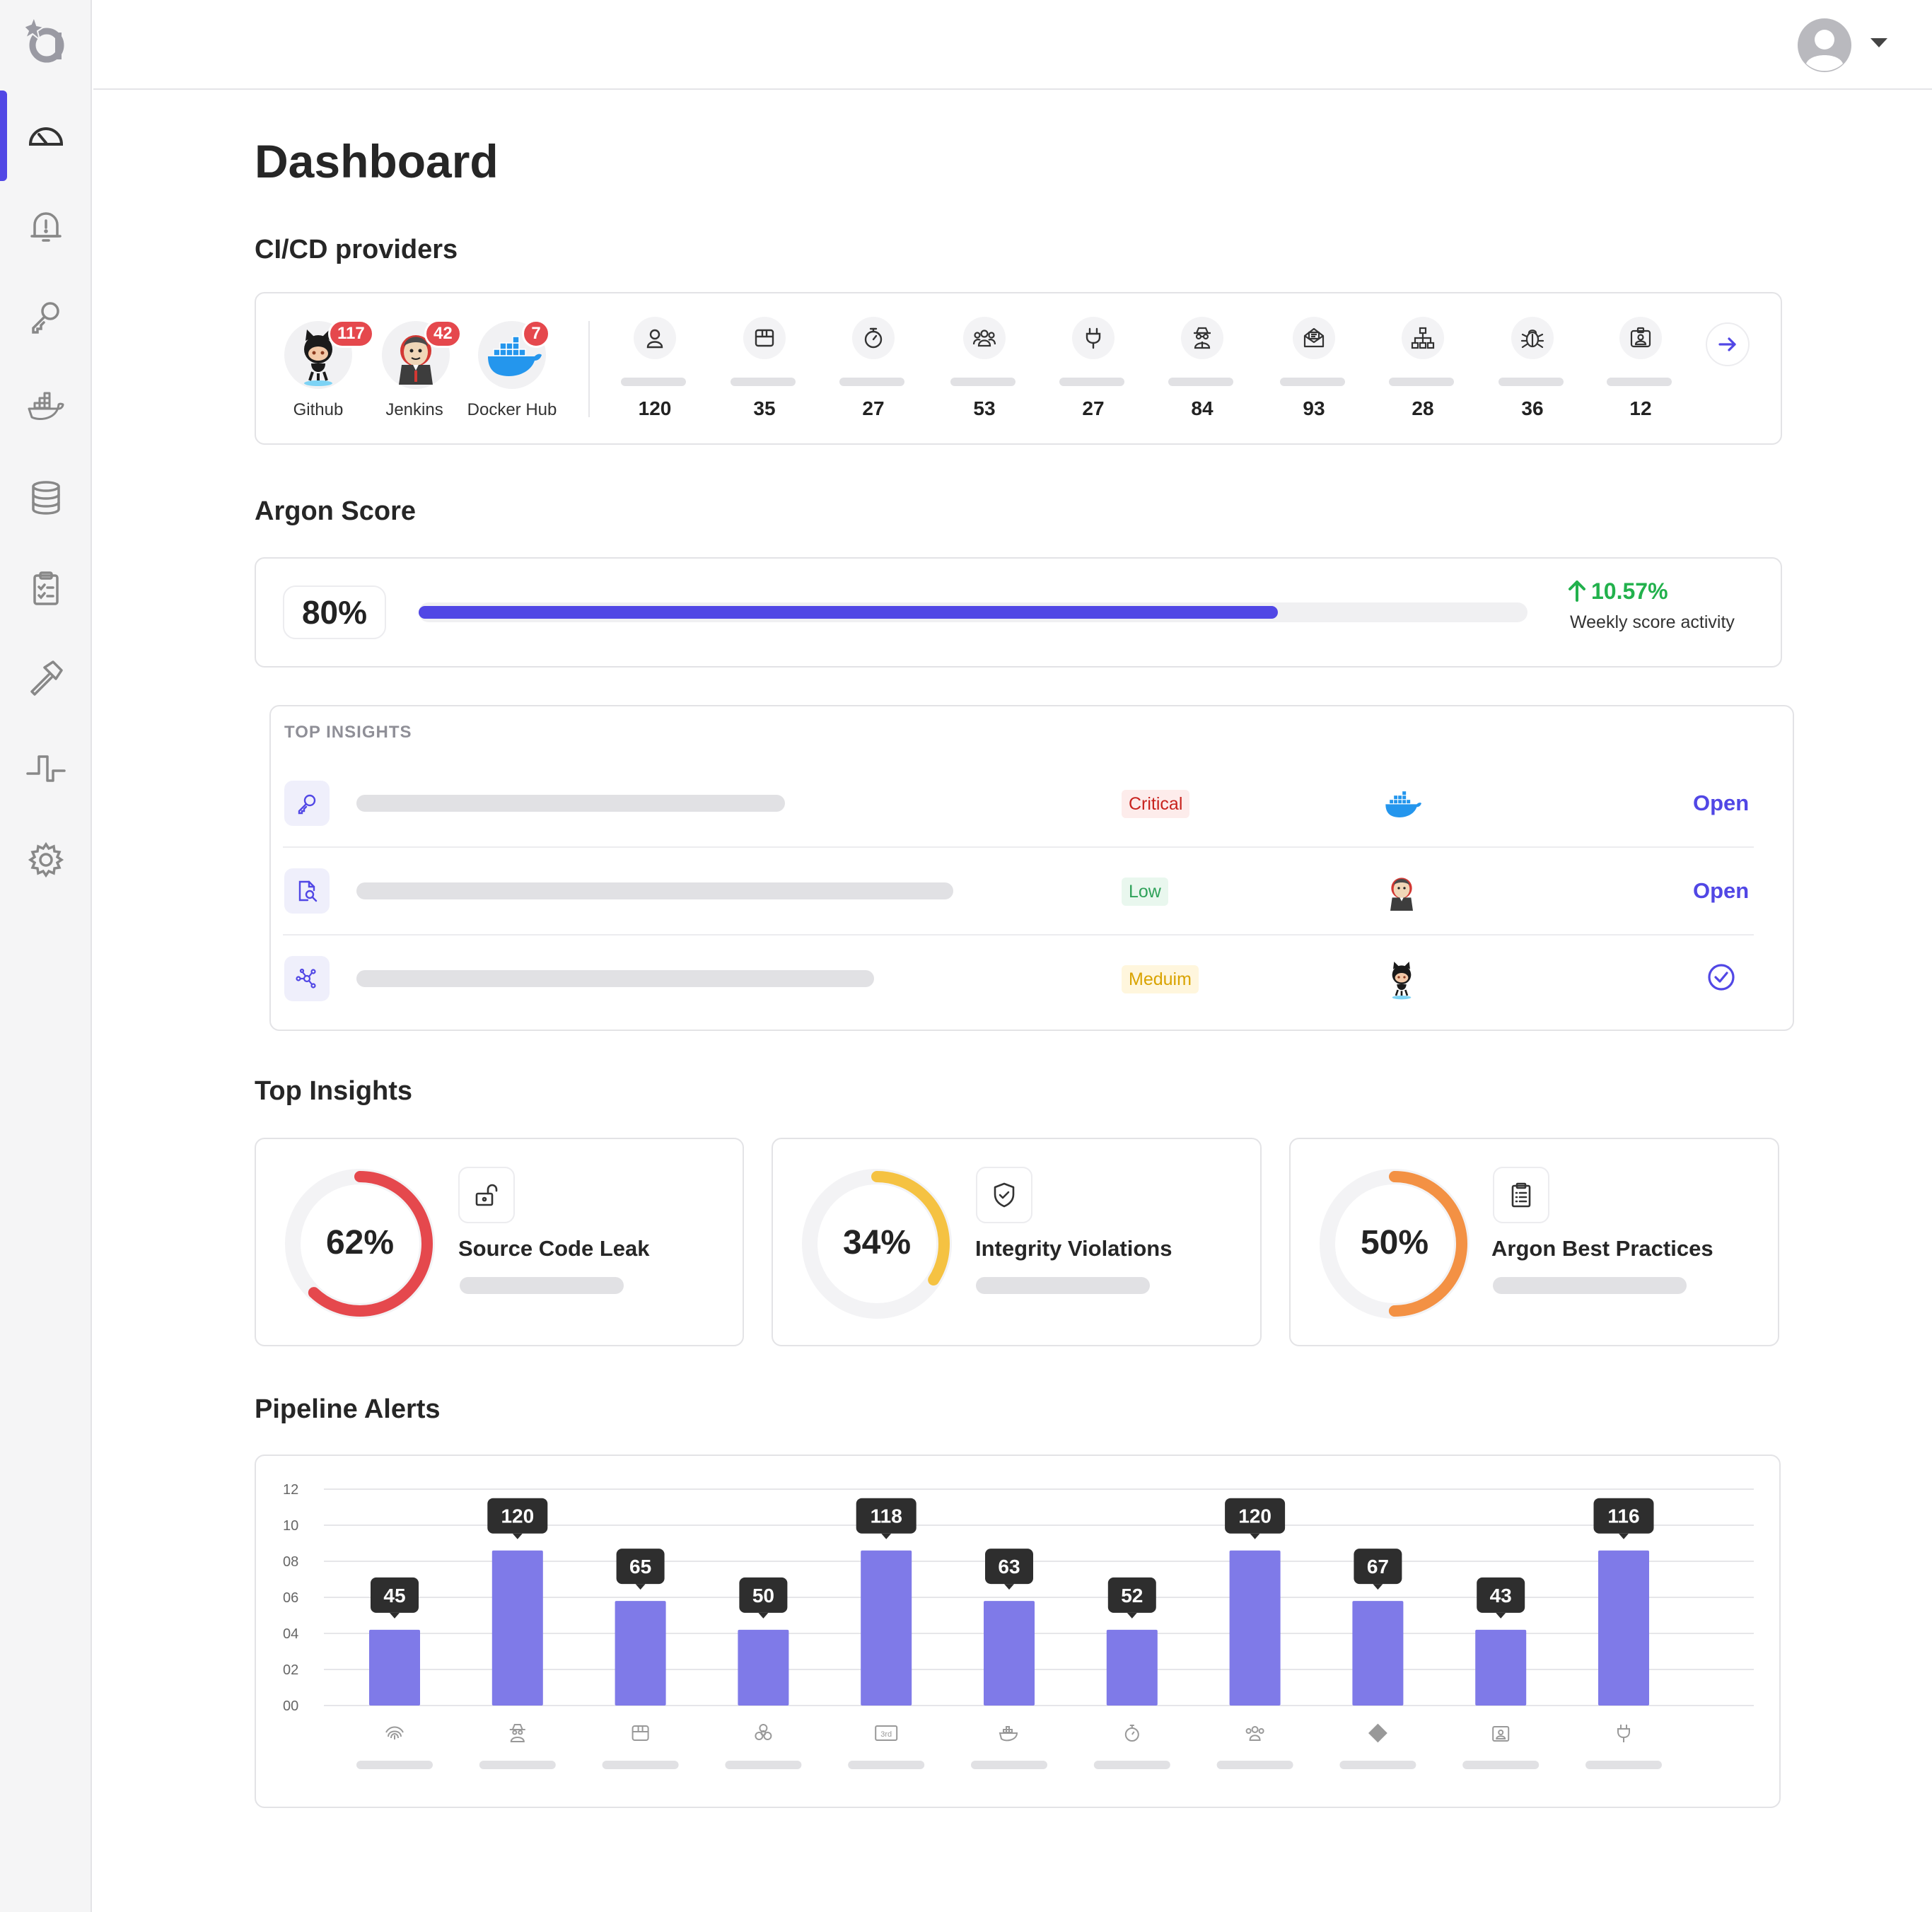 The image size is (1932, 1912). I want to click on users-group-icon, so click(984, 338).